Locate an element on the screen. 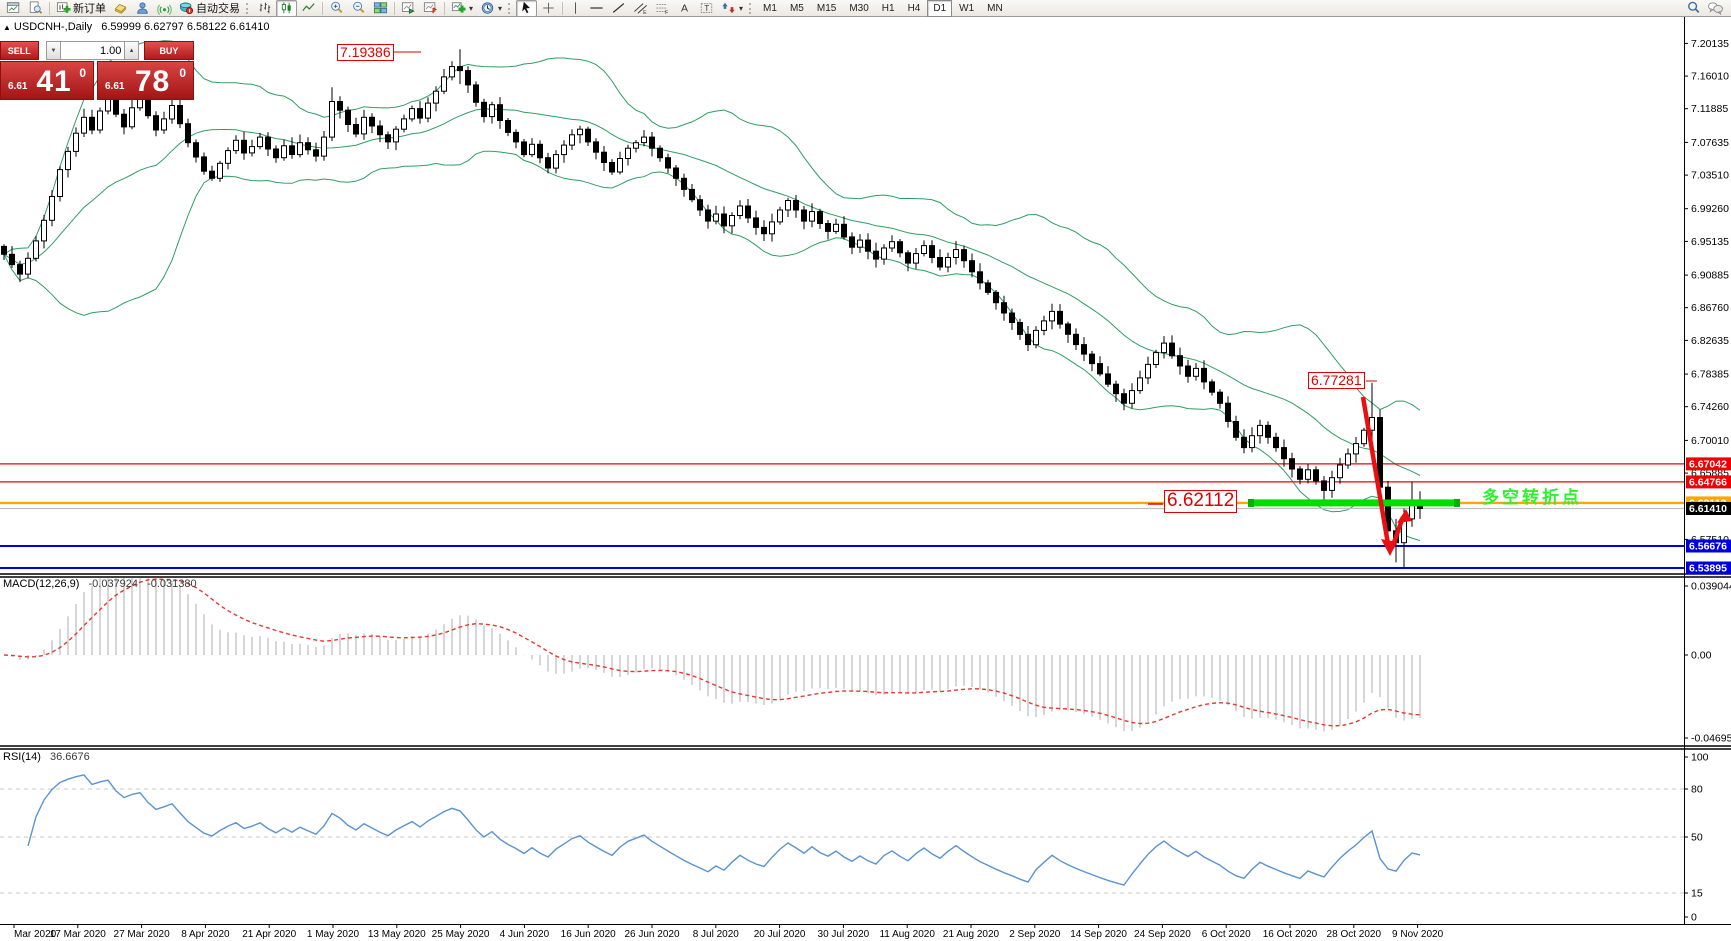 This screenshot has height=941, width=1731. zoom-out-button is located at coordinates (358, 8).